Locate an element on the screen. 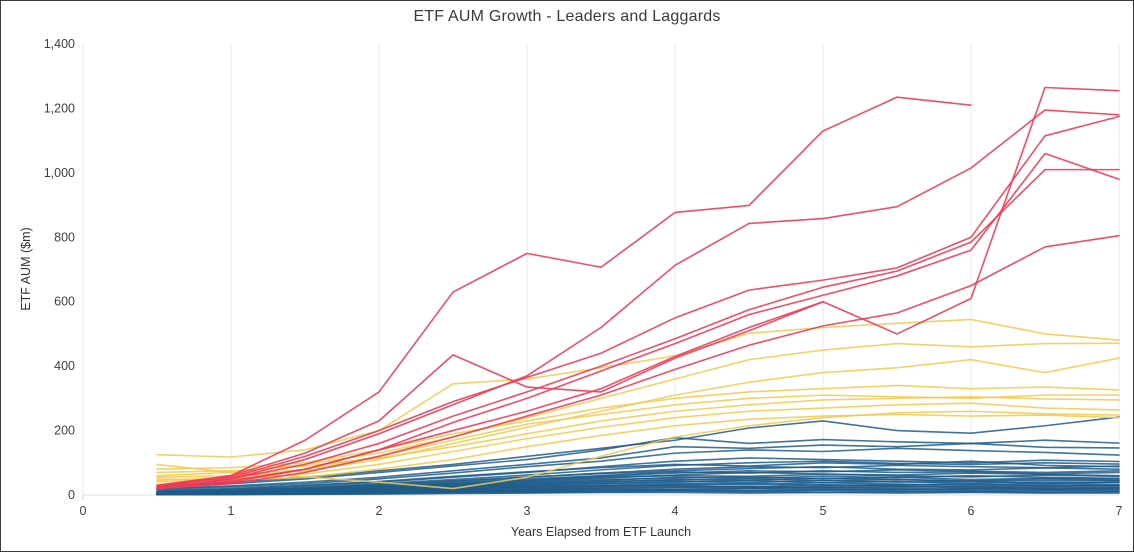 This screenshot has height=552, width=1134. y-tick-label: 400 is located at coordinates (64, 366).